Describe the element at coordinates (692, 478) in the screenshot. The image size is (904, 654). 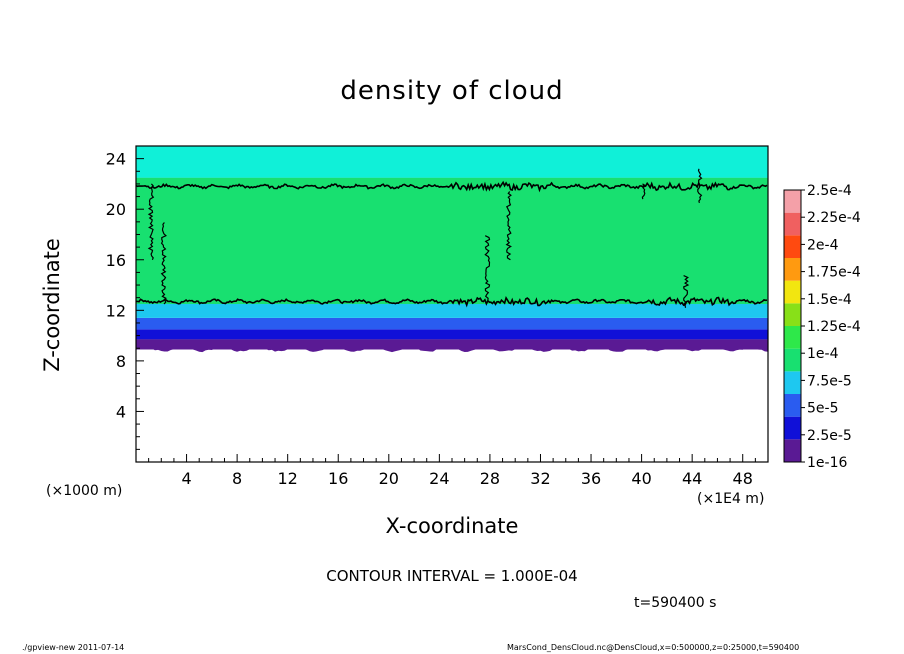
I see `x-tick-label: 44` at that location.